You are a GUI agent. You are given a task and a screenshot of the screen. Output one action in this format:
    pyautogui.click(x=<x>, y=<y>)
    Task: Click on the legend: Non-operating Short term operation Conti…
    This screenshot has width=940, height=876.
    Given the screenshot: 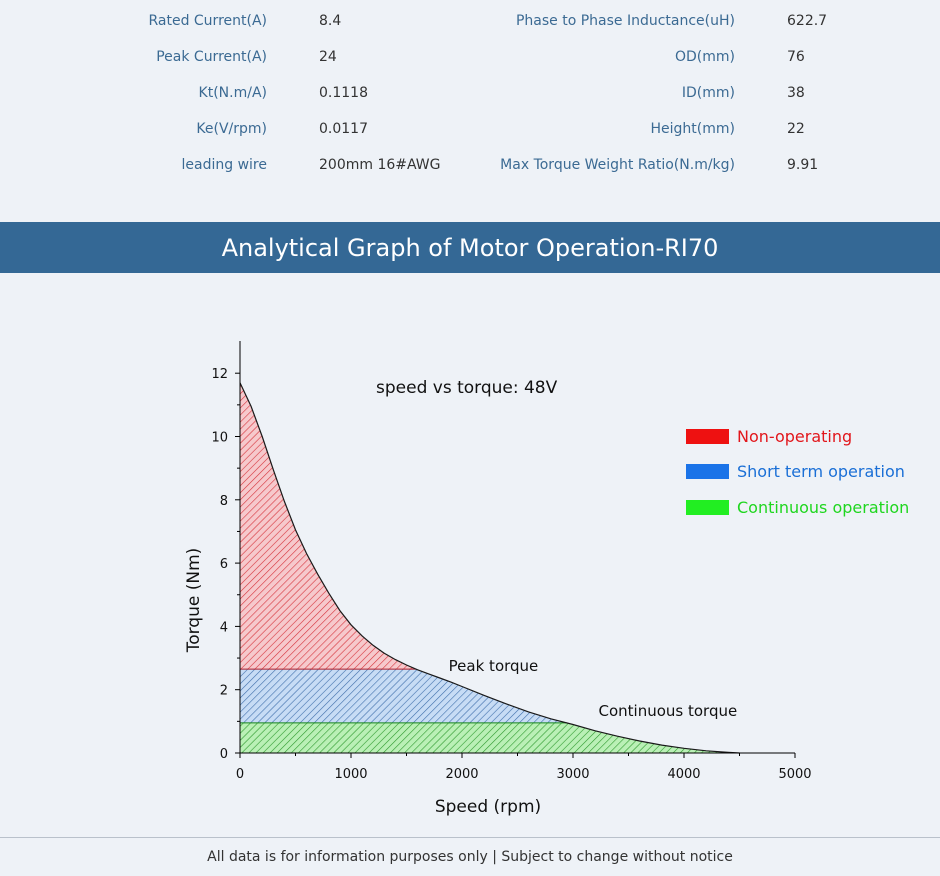 What is the action you would take?
    pyautogui.click(x=797, y=472)
    